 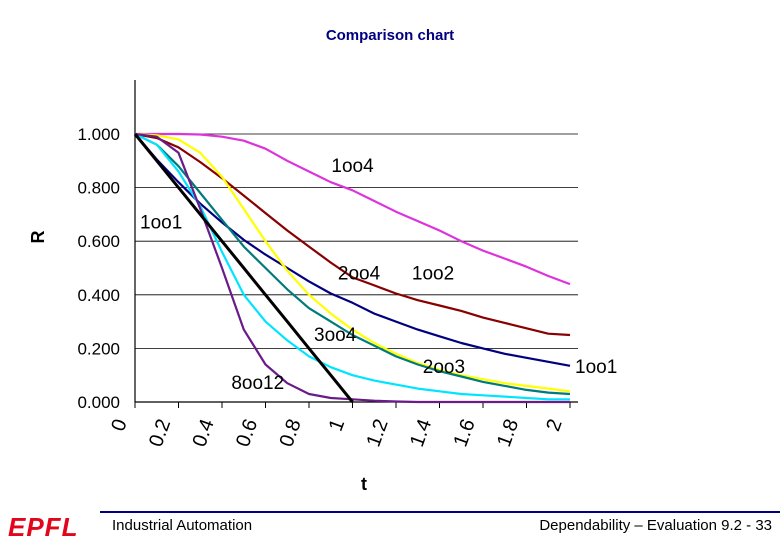 I want to click on footer-divider, so click(x=440, y=512).